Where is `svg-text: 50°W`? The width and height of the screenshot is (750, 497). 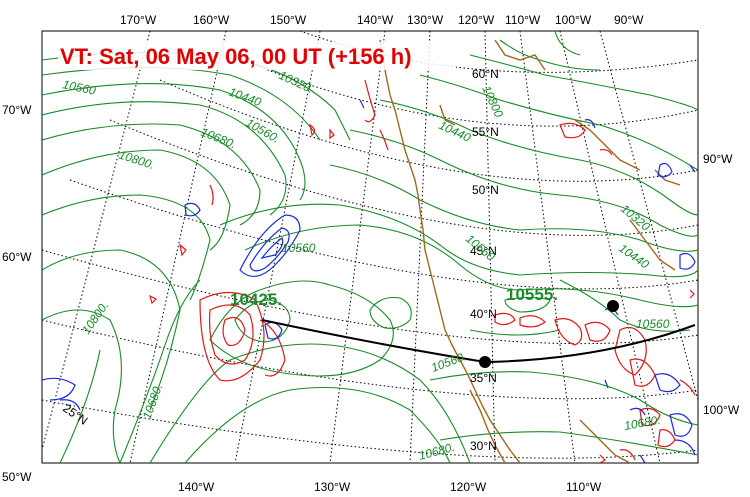 svg-text: 50°W is located at coordinates (17, 477).